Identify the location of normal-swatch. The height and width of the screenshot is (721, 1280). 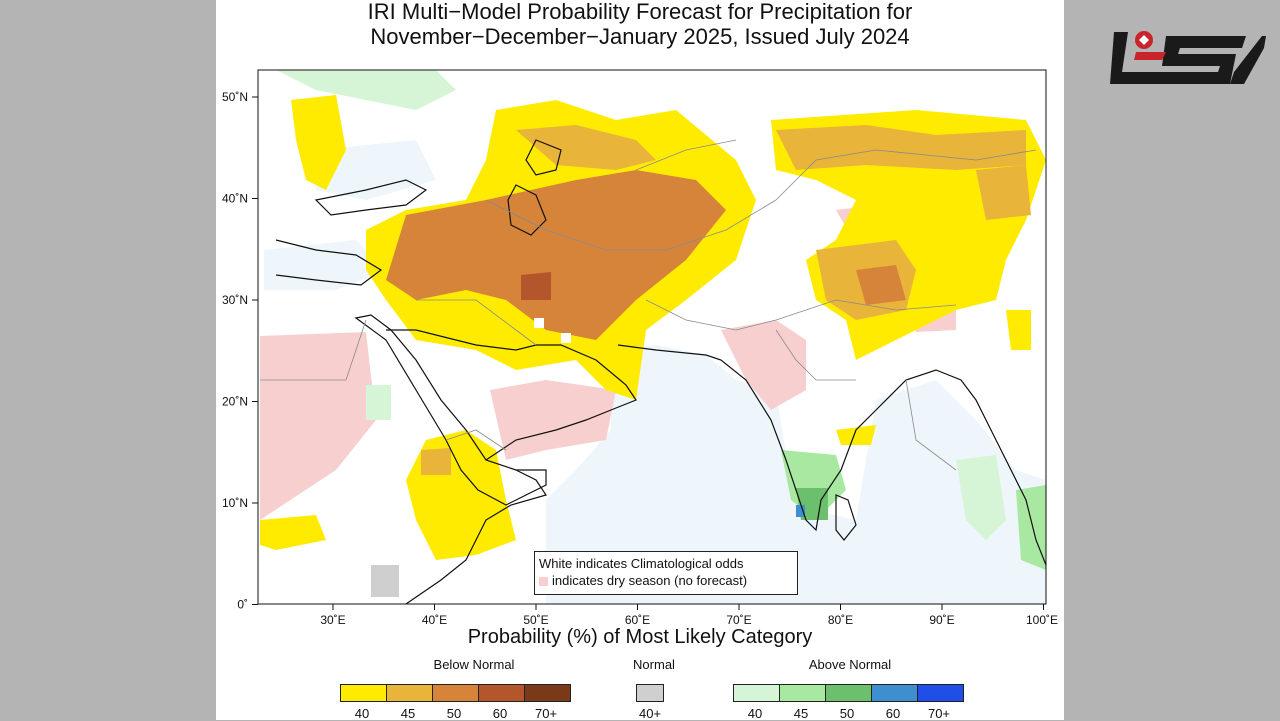
(650, 693).